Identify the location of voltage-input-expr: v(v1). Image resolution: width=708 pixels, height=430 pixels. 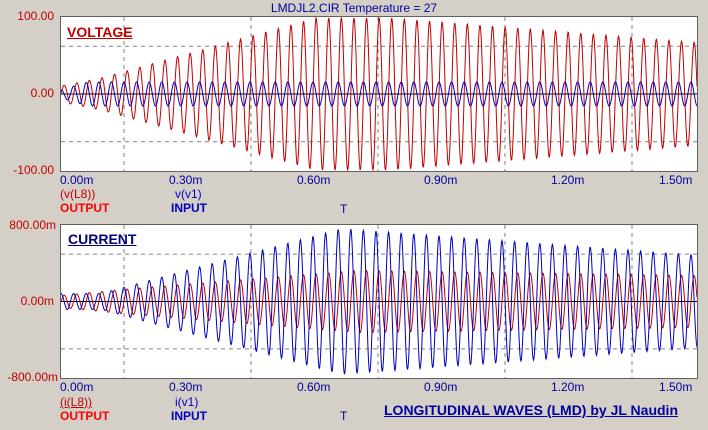
(188, 194).